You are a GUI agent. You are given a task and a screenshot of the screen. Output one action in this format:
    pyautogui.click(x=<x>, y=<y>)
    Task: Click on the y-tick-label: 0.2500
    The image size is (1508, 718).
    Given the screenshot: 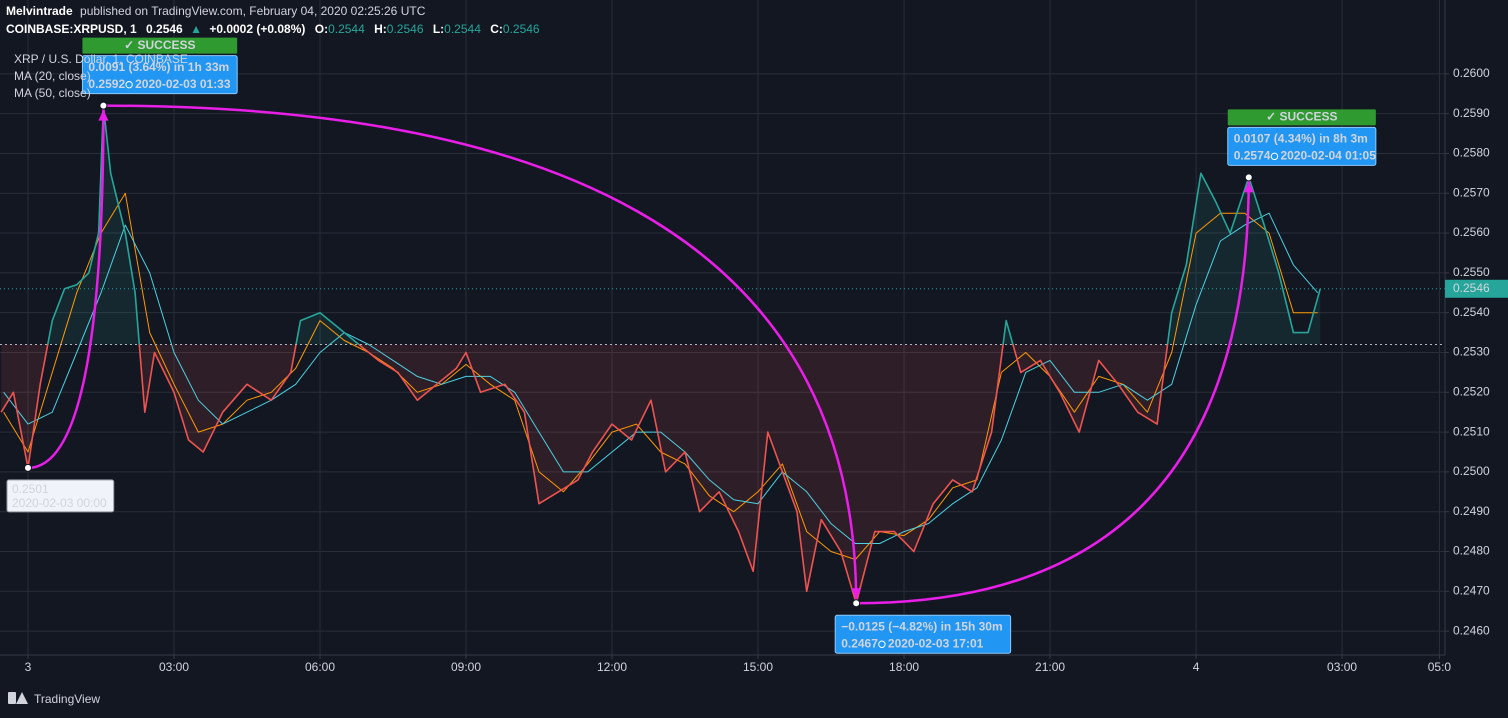 What is the action you would take?
    pyautogui.click(x=1471, y=471)
    